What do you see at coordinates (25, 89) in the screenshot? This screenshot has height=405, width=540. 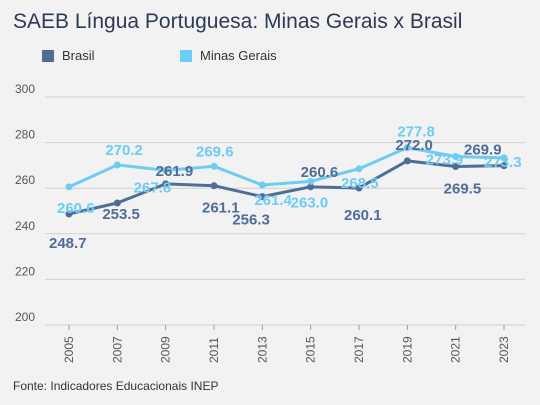 I see `y-tick-300: 300` at bounding box center [25, 89].